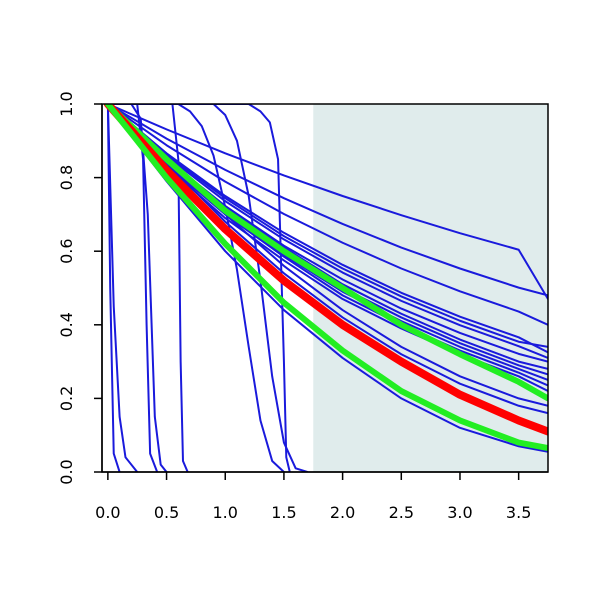  What do you see at coordinates (518, 512) in the screenshot?
I see `x-tick-label: 3.5` at bounding box center [518, 512].